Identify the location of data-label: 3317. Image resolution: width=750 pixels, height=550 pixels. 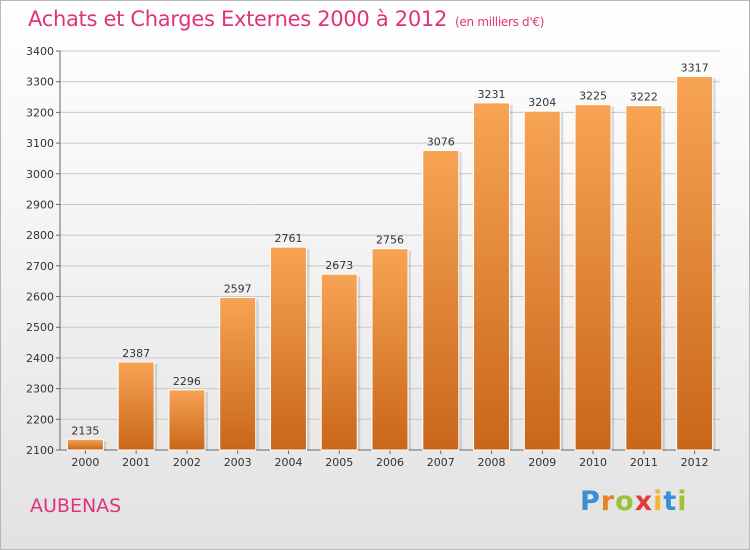
(695, 67).